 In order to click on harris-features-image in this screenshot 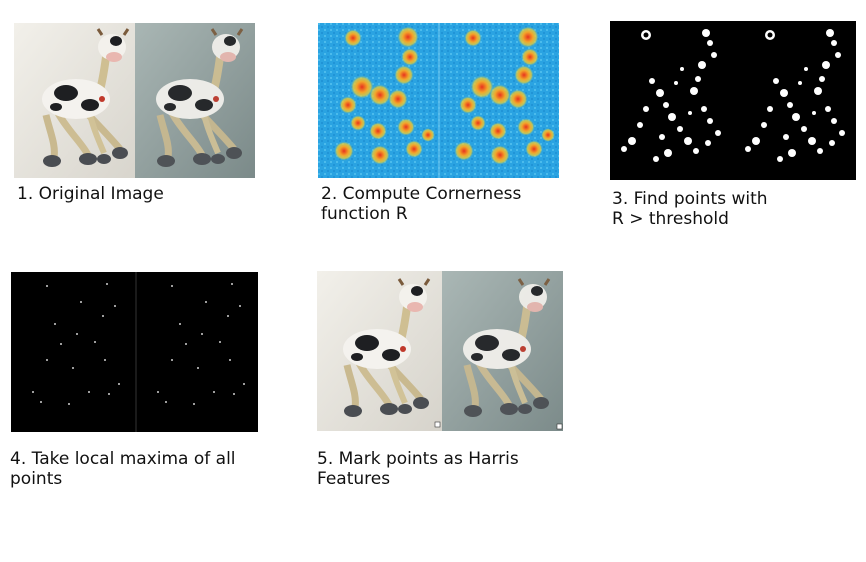, I will do `click(440, 351)`.